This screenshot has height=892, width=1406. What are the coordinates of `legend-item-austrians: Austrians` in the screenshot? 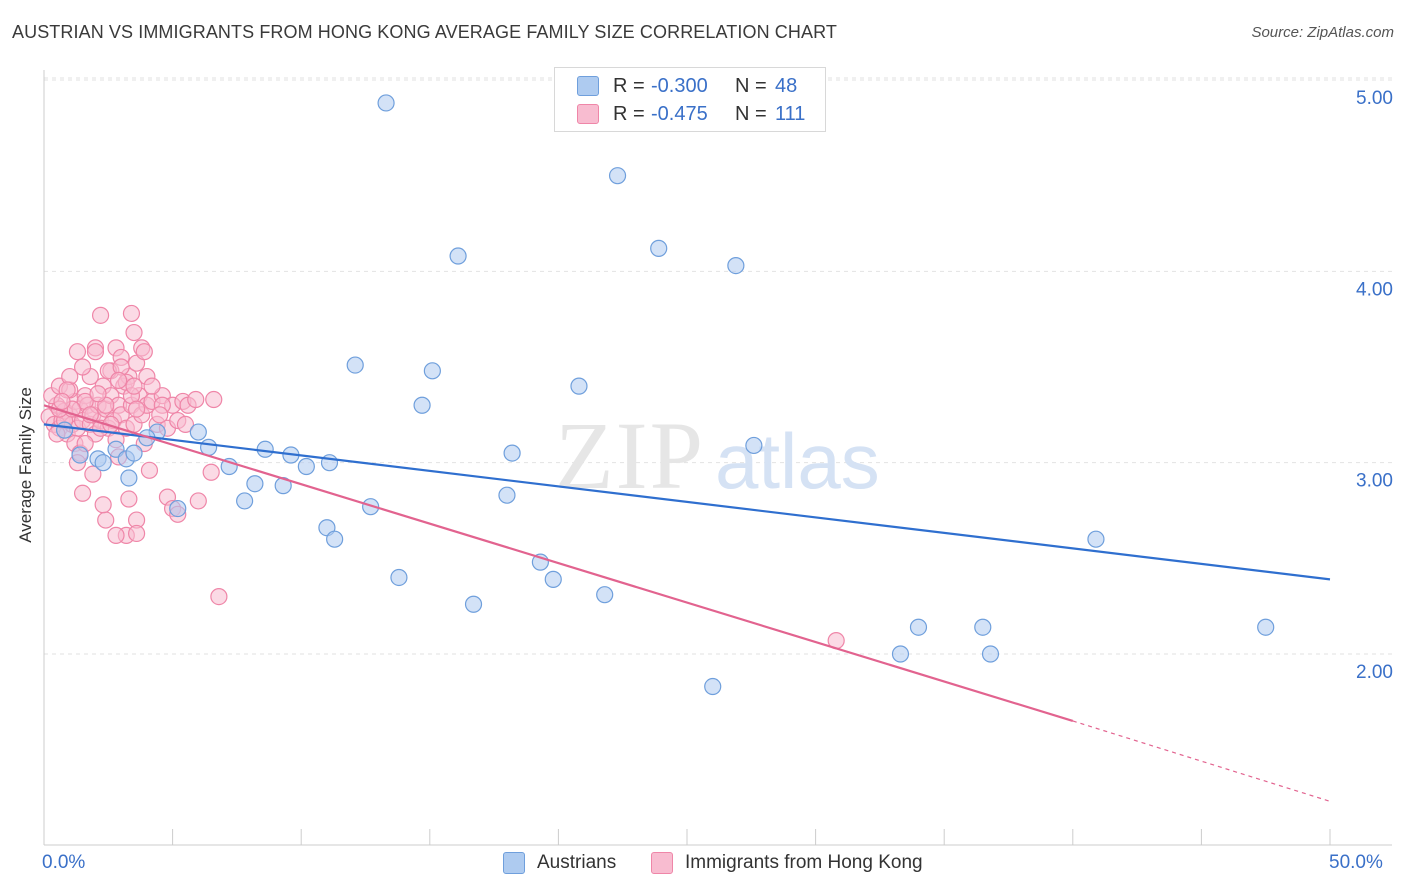 It's located at (559, 863).